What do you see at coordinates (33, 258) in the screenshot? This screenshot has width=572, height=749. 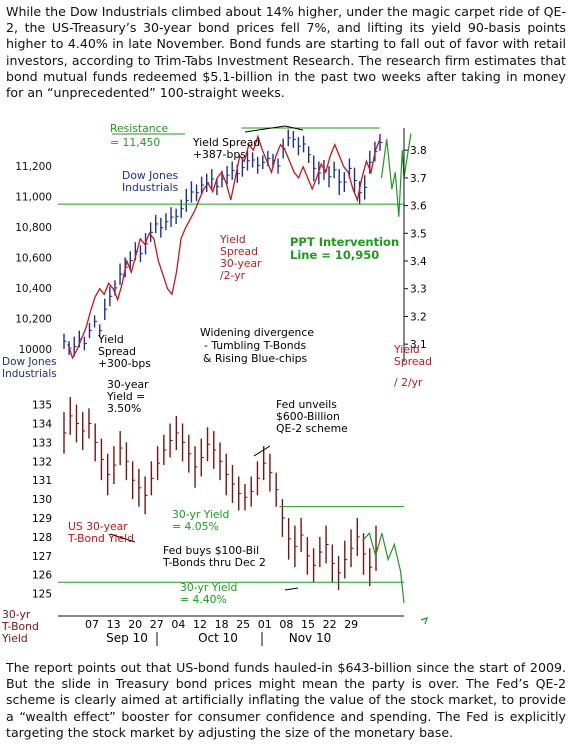 I see `dow-ytick-label: 10,600` at bounding box center [33, 258].